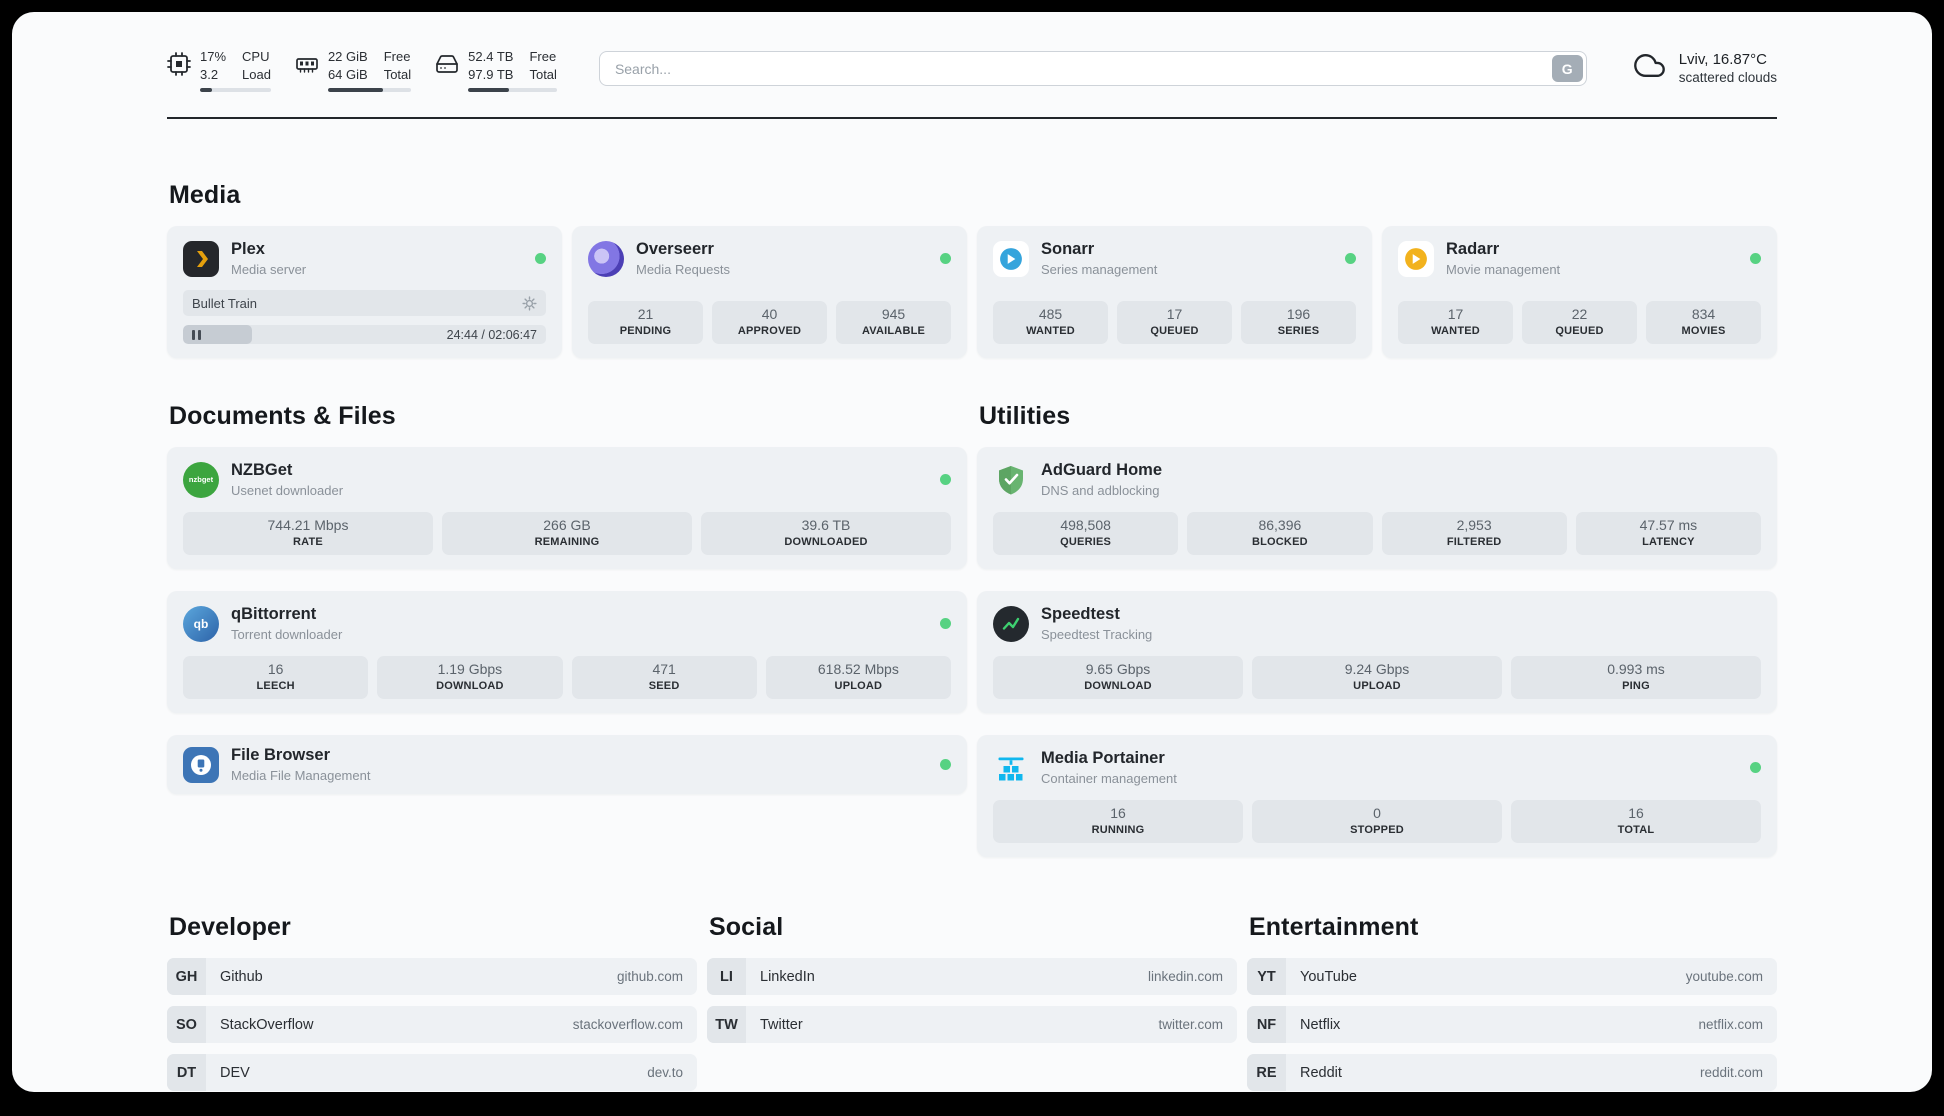 Image resolution: width=1944 pixels, height=1116 pixels. Describe the element at coordinates (972, 977) in the screenshot. I see `bookmark-linkedin: LI LinkedIn linkedin.com` at that location.